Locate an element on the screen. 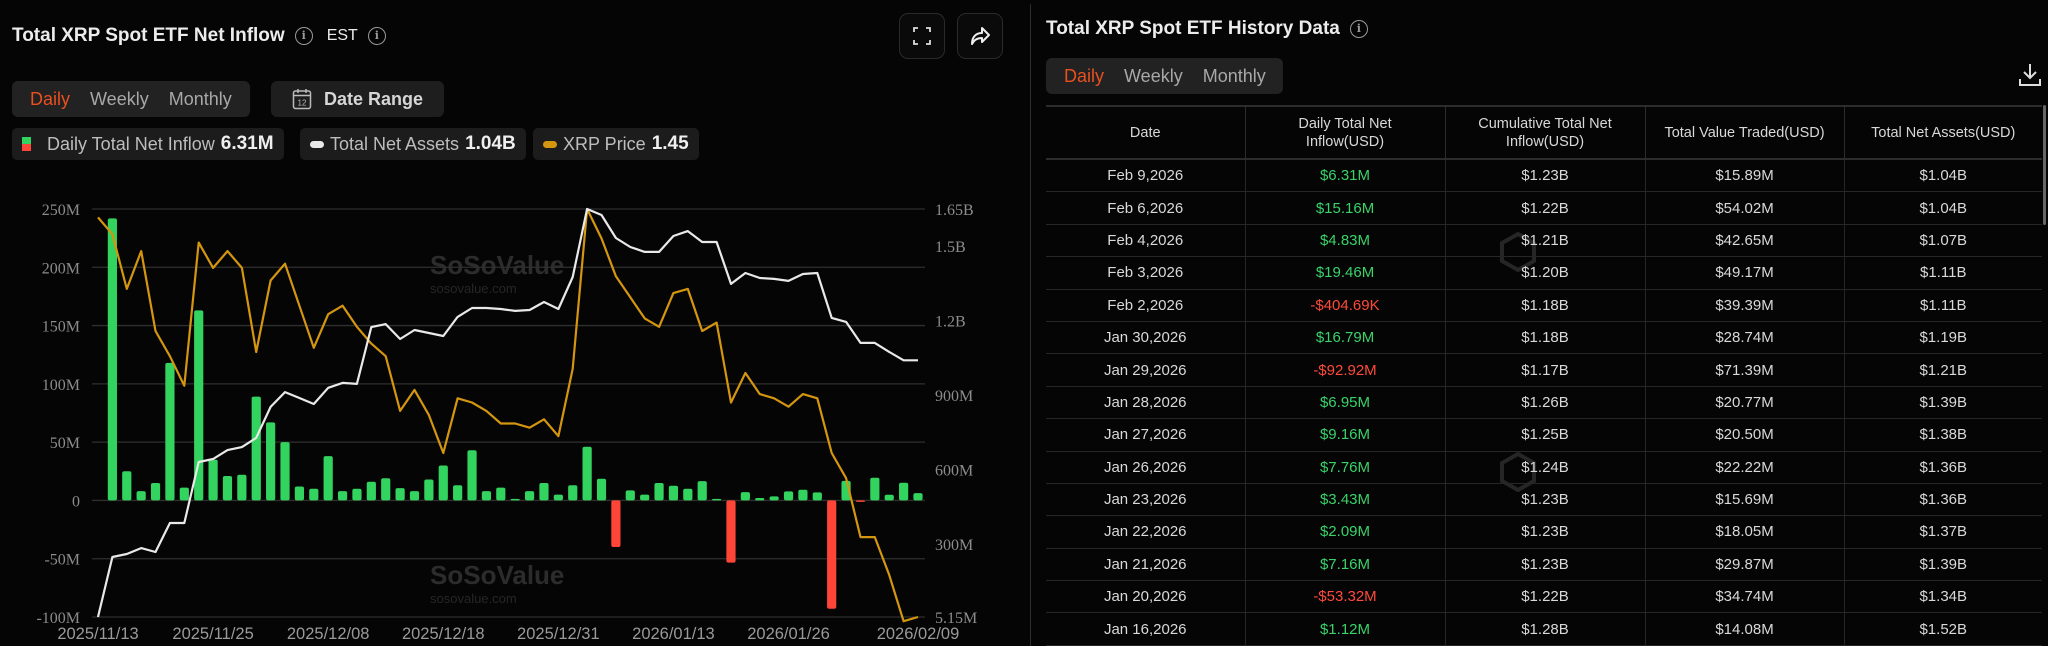 This screenshot has height=646, width=2048. fullscreen-button is located at coordinates (922, 36).